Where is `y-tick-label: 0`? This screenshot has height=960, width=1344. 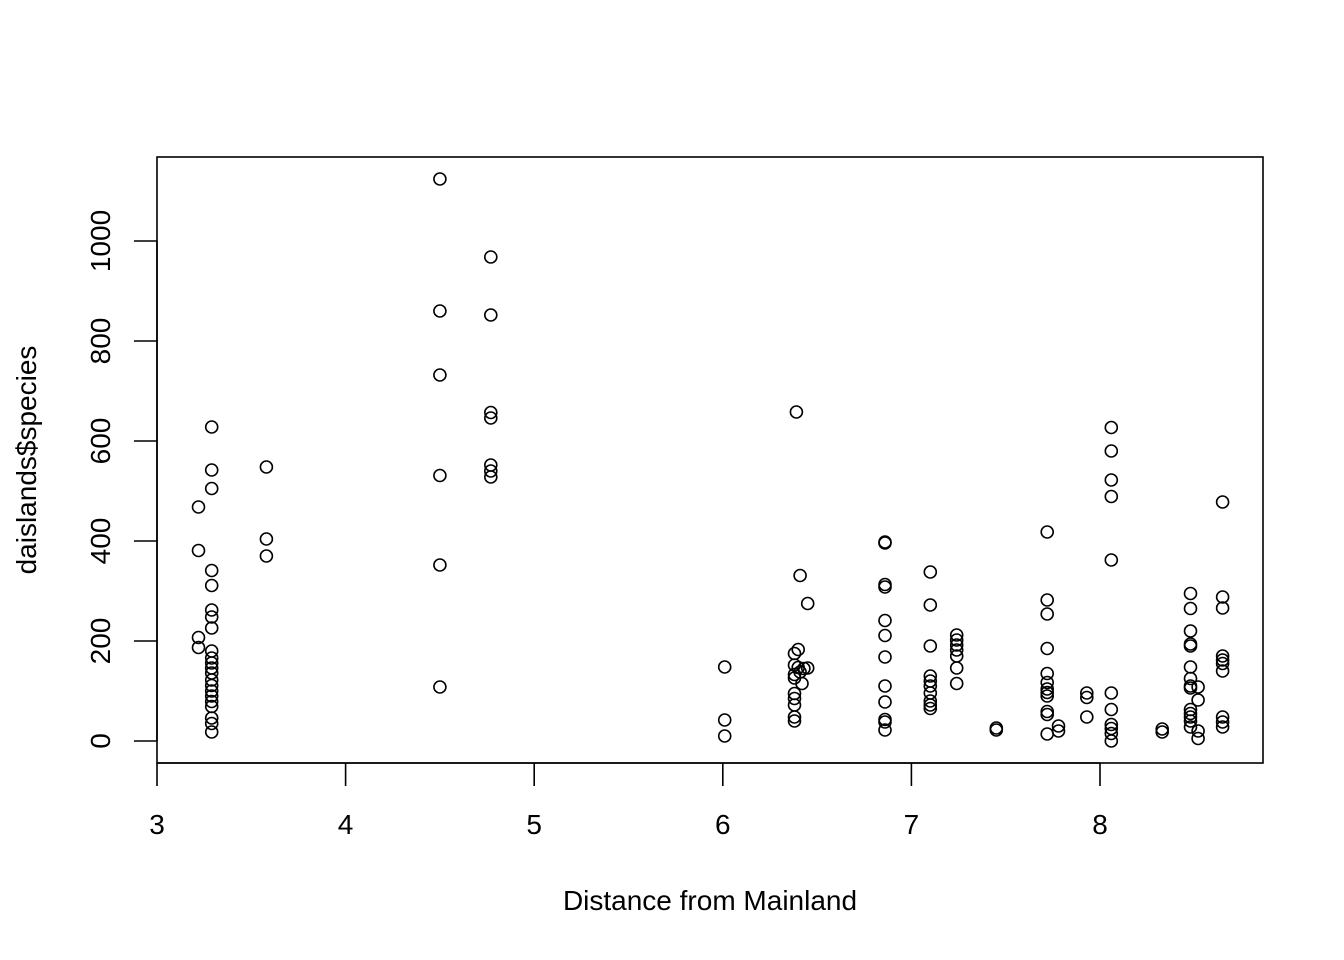 y-tick-label: 0 is located at coordinates (100, 741).